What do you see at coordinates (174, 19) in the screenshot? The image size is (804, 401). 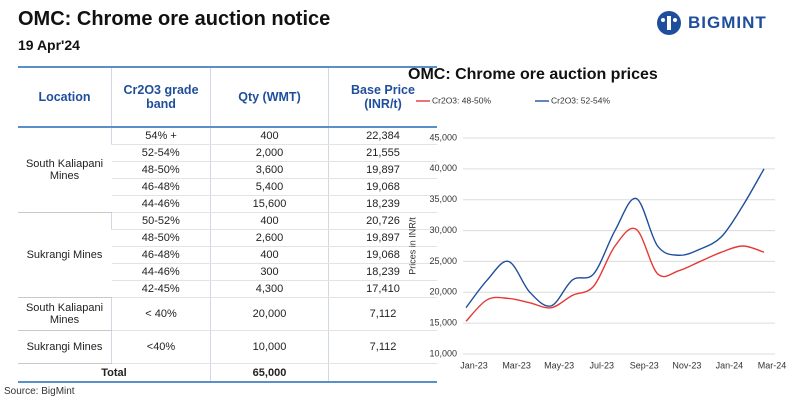 I see `title: OMC: Chrome ore auction notice` at bounding box center [174, 19].